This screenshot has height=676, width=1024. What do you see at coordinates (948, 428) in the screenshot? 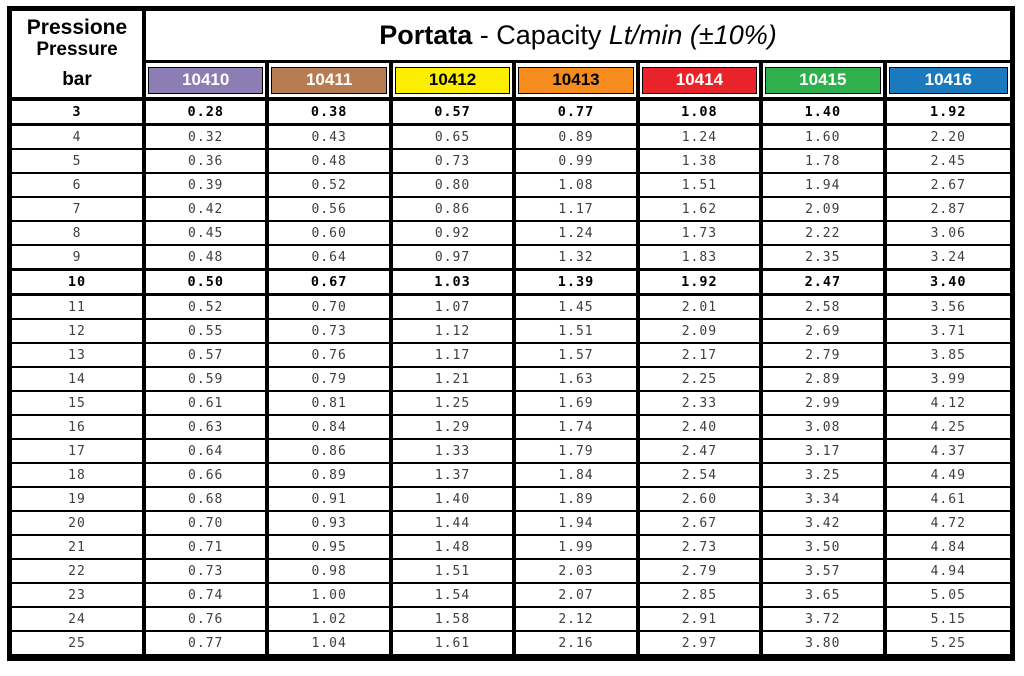
I see `flow-value-cell: 4.25` at bounding box center [948, 428].